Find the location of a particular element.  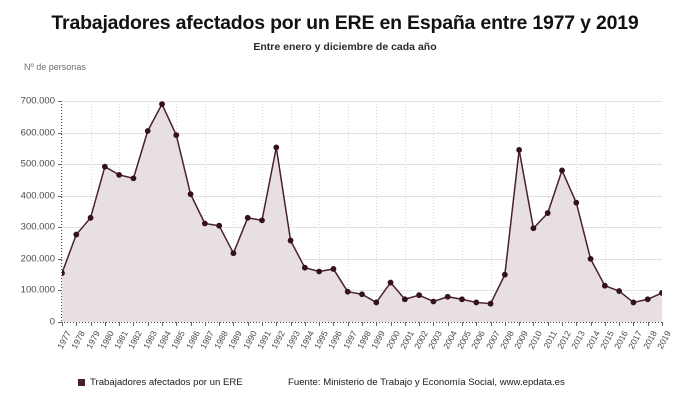

y-tick-label: 600.000 is located at coordinates (37, 133).